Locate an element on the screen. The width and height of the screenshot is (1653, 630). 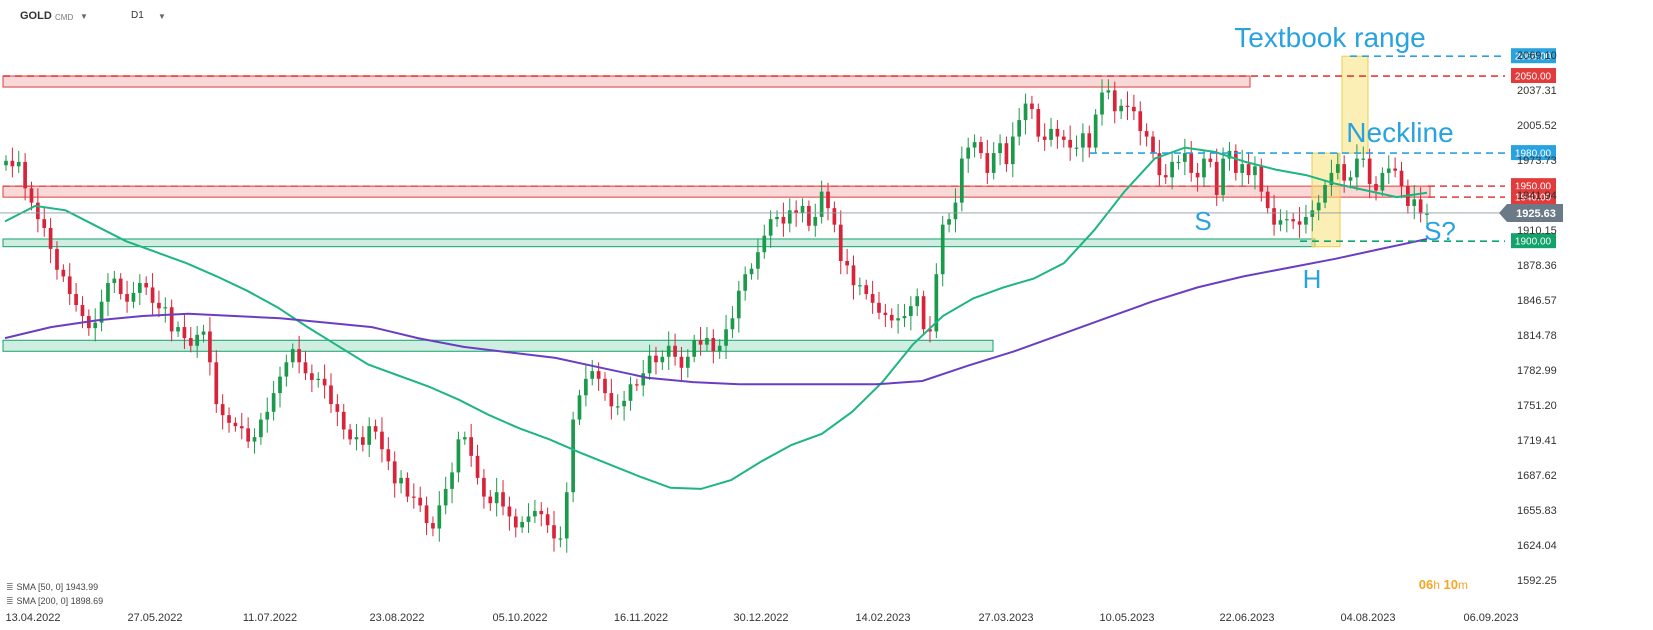
sma200-legend: ≣ SMA [200, 0] 1898.69 is located at coordinates (54, 601).